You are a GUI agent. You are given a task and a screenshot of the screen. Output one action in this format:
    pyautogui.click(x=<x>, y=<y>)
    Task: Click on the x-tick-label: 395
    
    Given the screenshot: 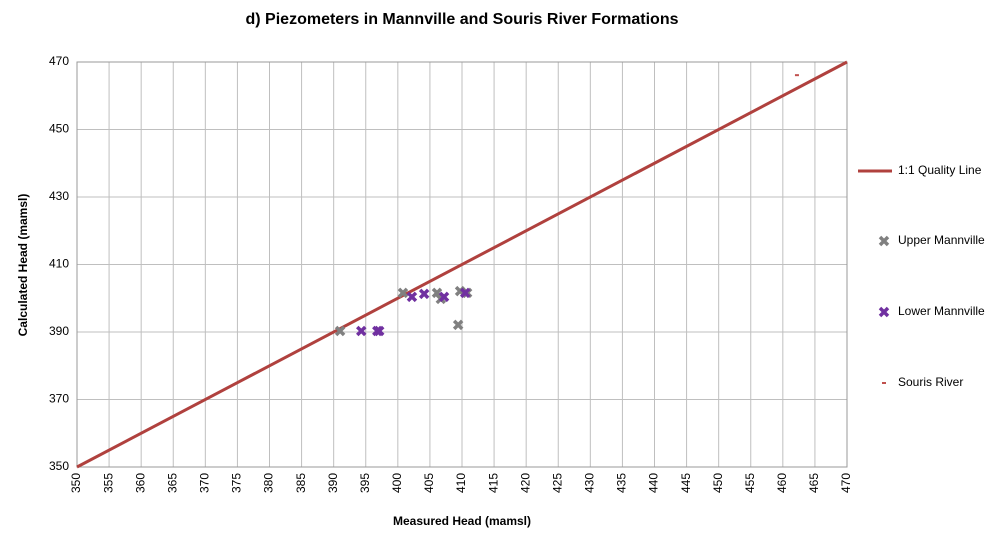 What is the action you would take?
    pyautogui.click(x=365, y=483)
    